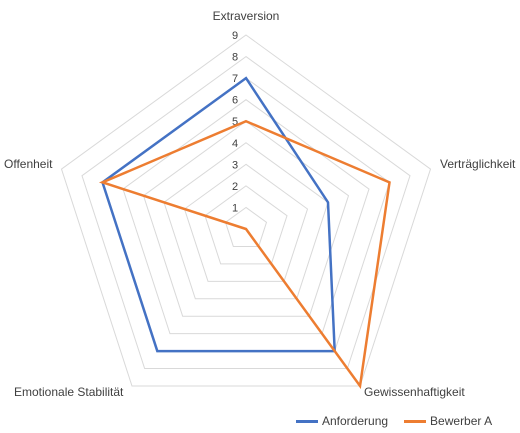  Describe the element at coordinates (246, 16) in the screenshot. I see `category-label-0: Extraversion` at that location.